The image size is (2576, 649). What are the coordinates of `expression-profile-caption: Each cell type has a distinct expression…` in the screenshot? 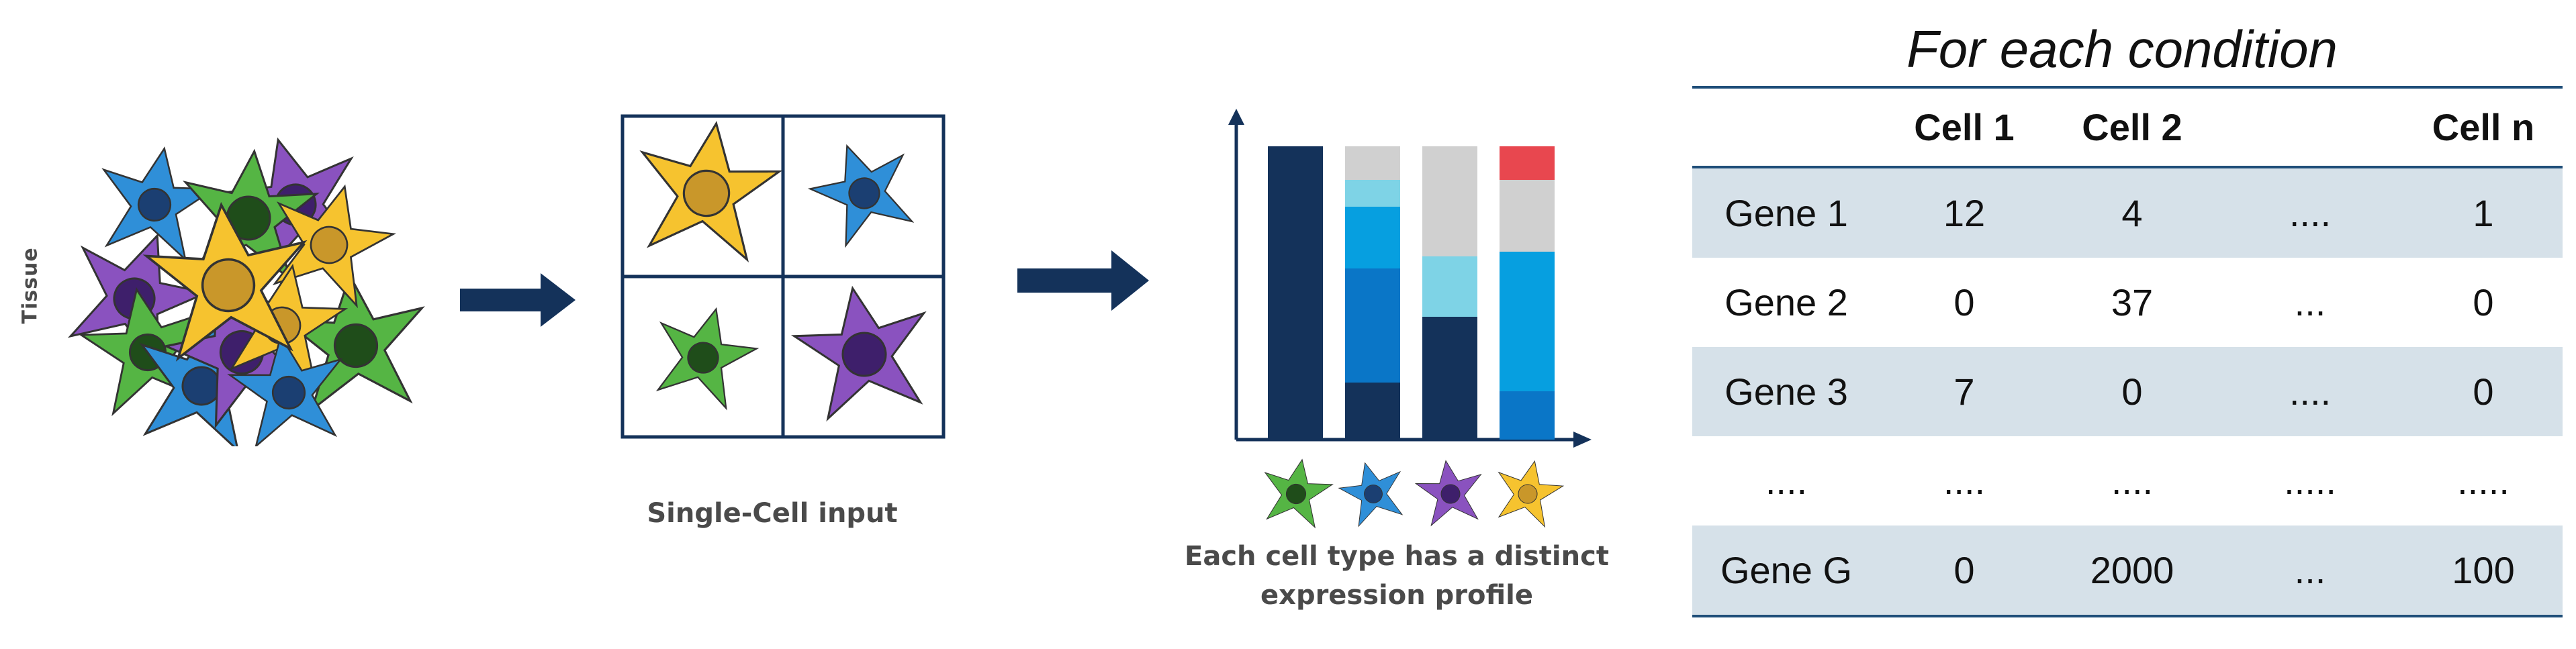 It's located at (1396, 576).